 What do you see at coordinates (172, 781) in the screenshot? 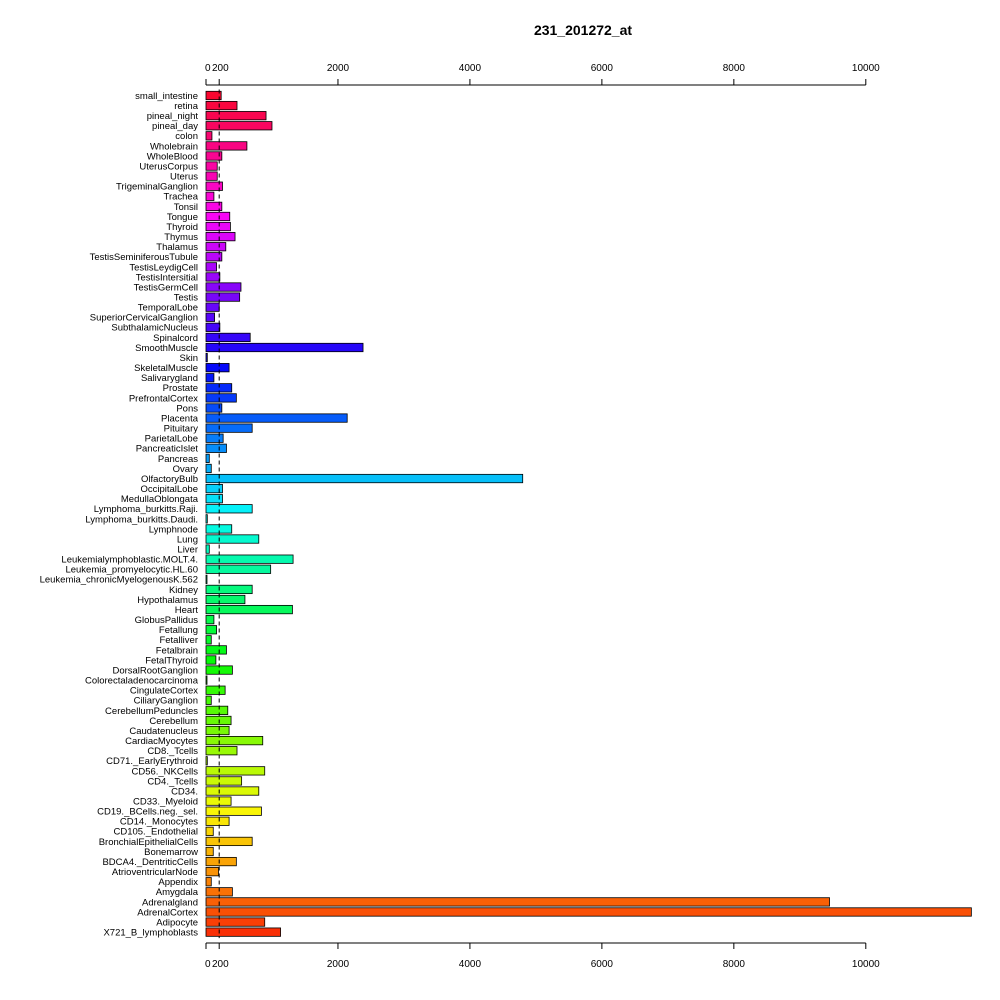
I see `category-label: CD4._Tcells` at bounding box center [172, 781].